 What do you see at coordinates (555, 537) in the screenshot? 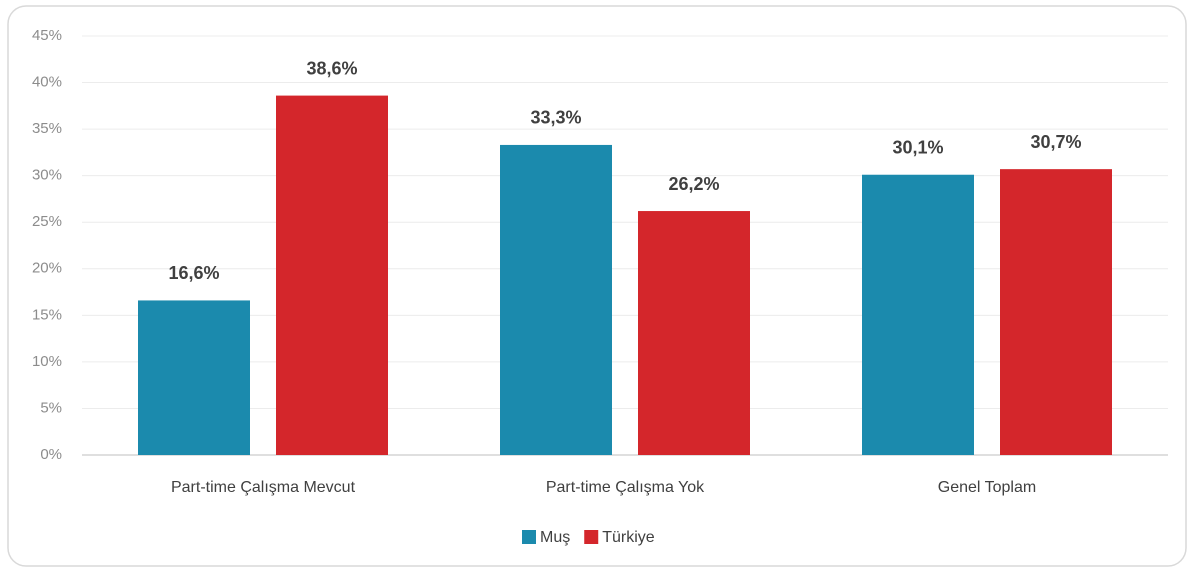
I see `legend-label: Muş` at bounding box center [555, 537].